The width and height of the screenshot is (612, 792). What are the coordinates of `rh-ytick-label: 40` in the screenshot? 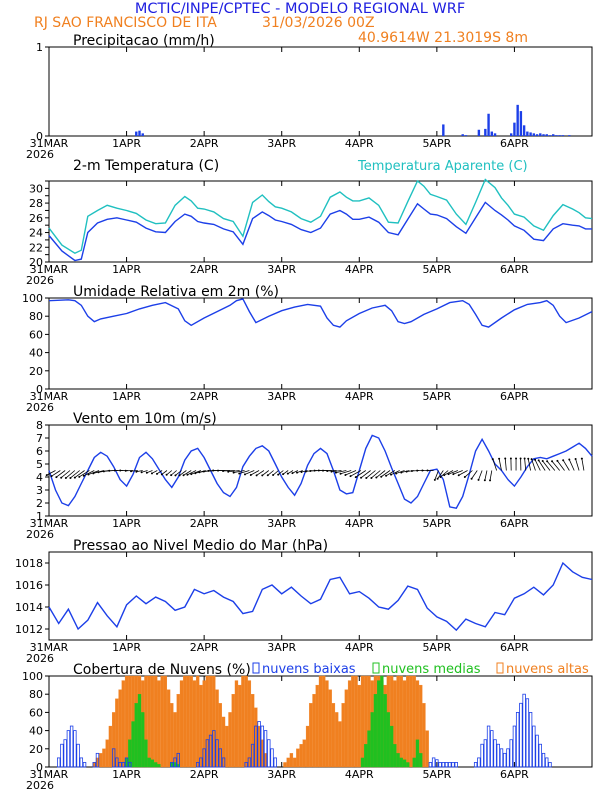 It's located at (36, 353).